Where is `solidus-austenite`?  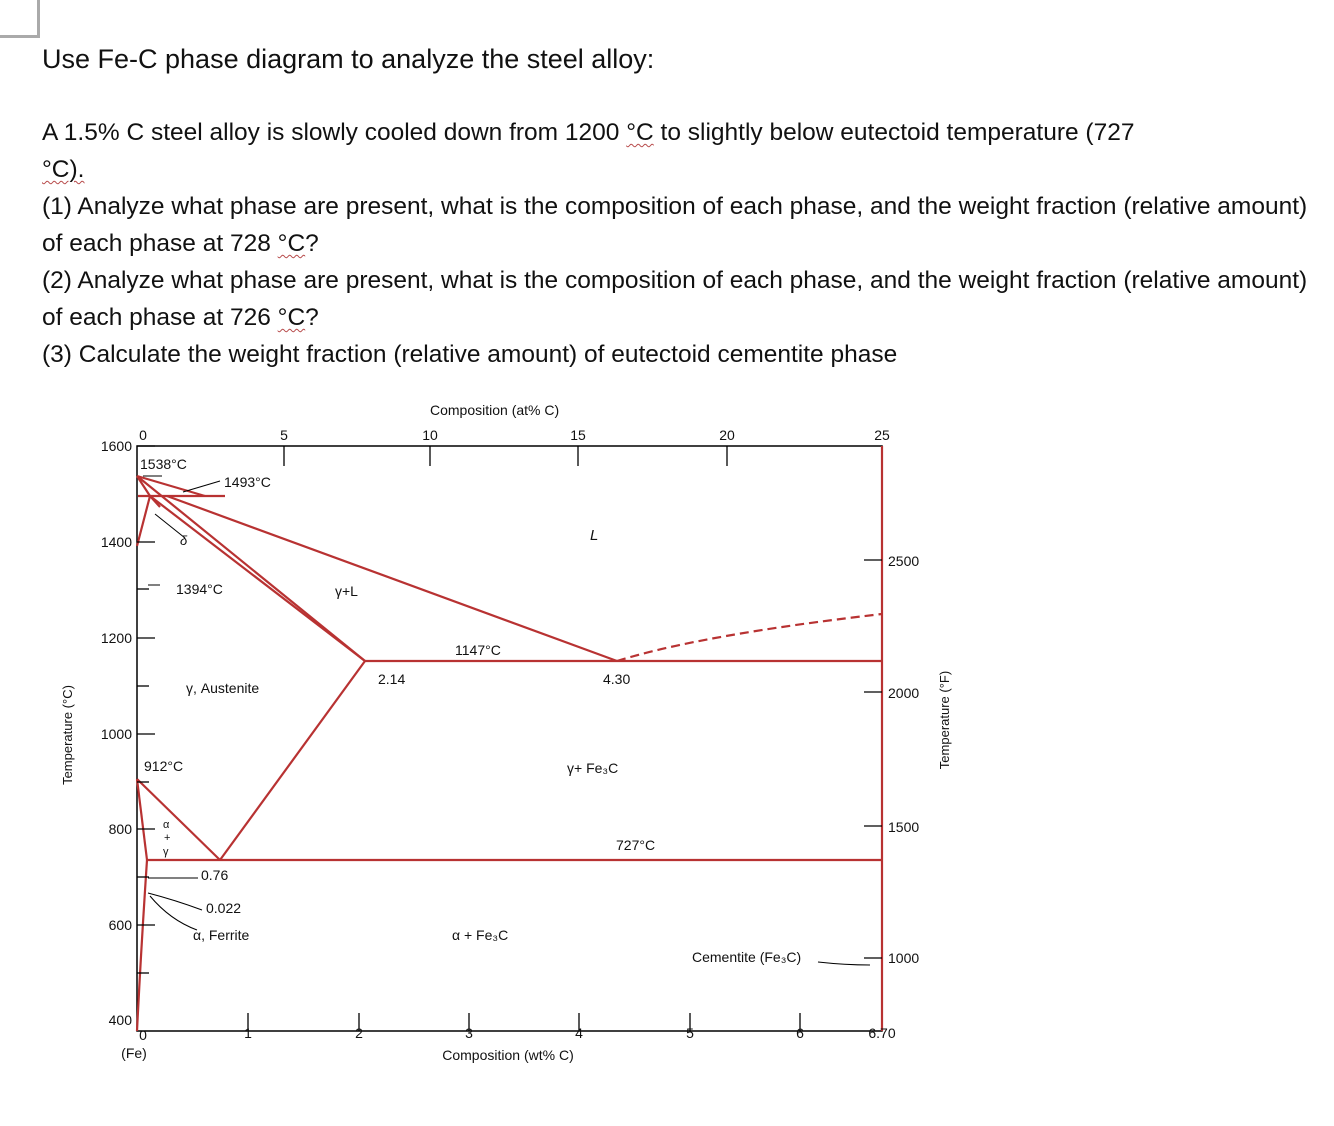 solidus-austenite is located at coordinates (257, 578).